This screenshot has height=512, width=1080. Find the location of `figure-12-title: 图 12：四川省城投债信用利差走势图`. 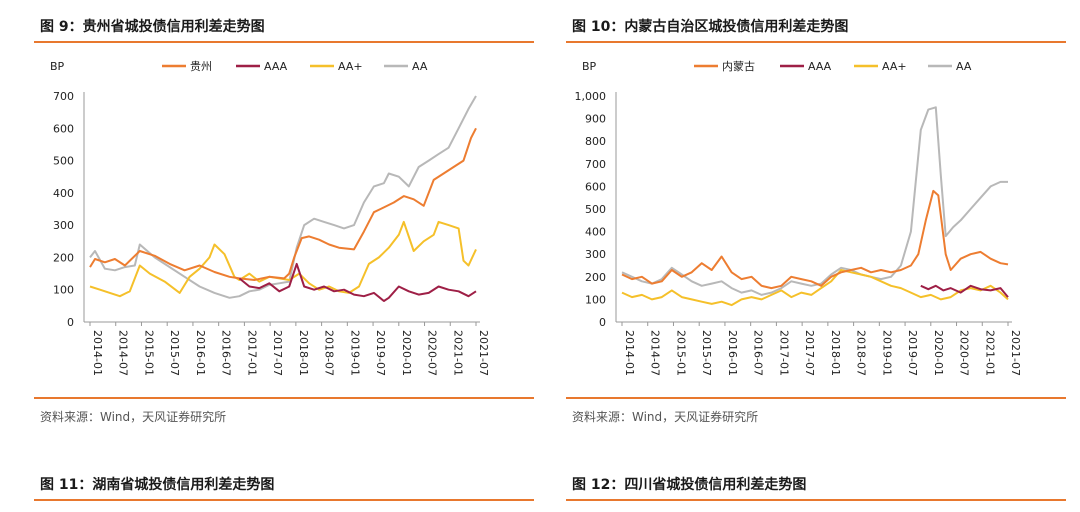

figure-12-title: 图 12：四川省城投债信用利差走势图 is located at coordinates (689, 485).